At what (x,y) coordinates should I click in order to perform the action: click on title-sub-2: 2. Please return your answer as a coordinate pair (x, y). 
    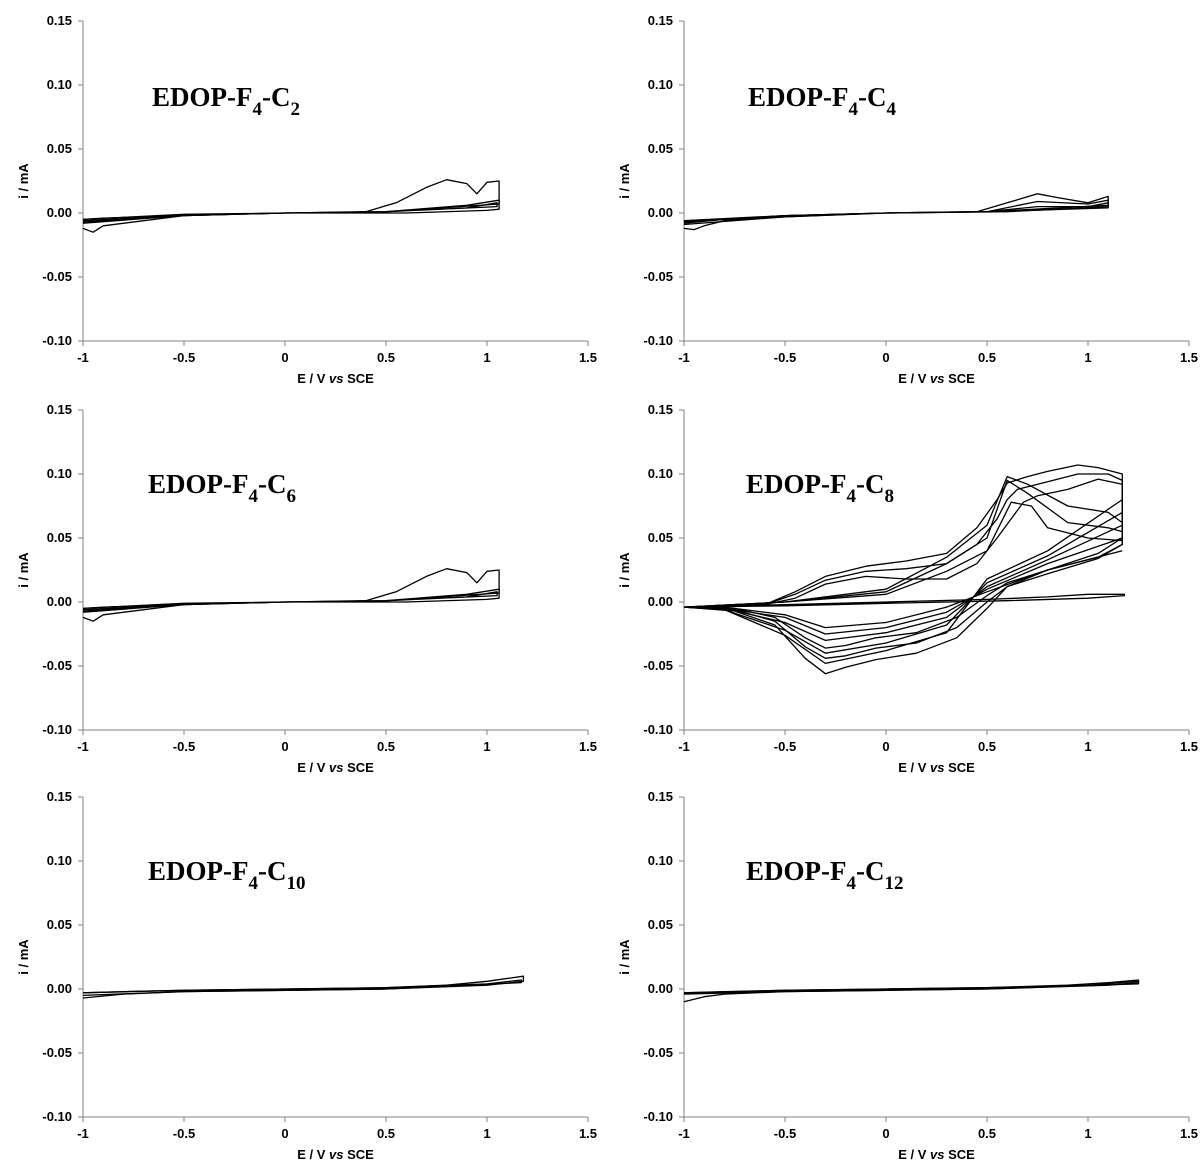
    Looking at the image, I should click on (296, 109).